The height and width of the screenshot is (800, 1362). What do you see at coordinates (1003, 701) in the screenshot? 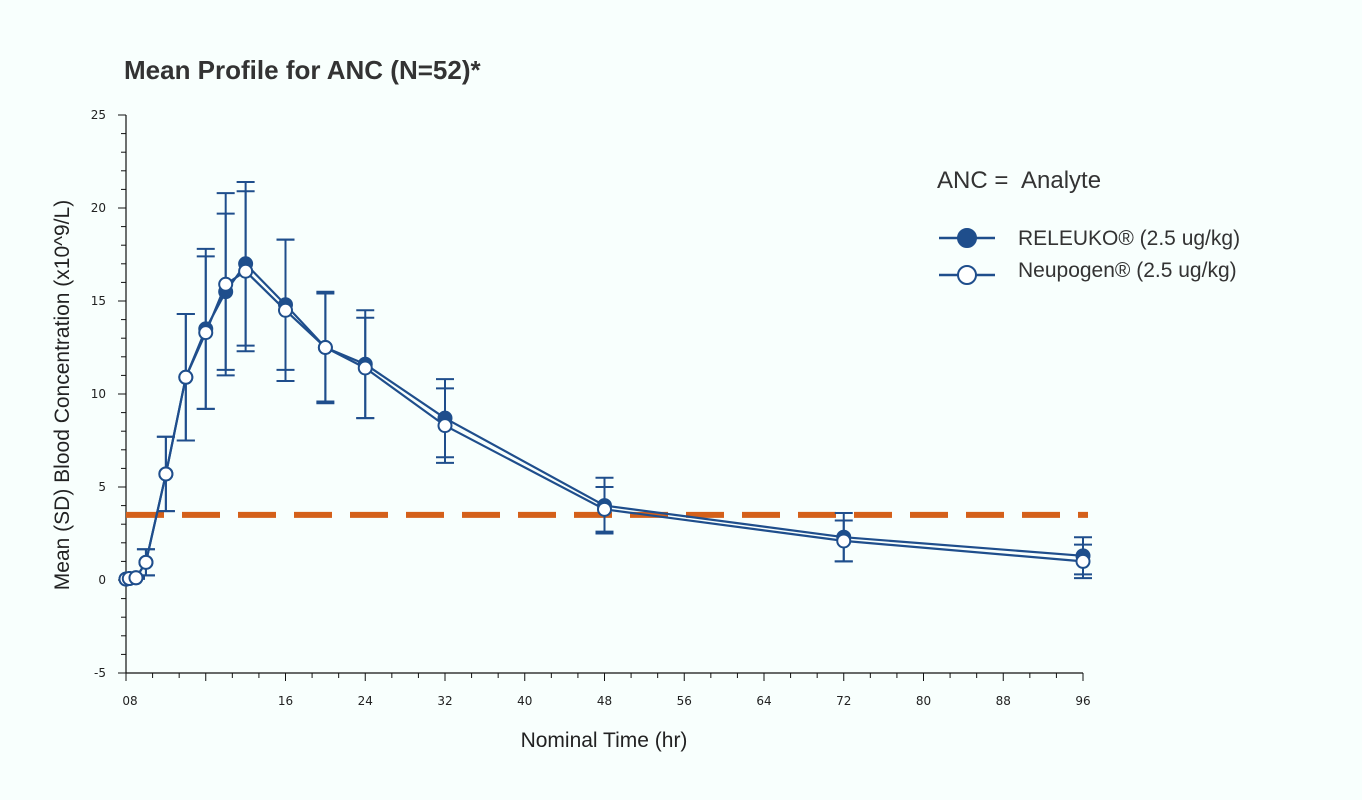
I see `x-tick-label: 88` at bounding box center [1003, 701].